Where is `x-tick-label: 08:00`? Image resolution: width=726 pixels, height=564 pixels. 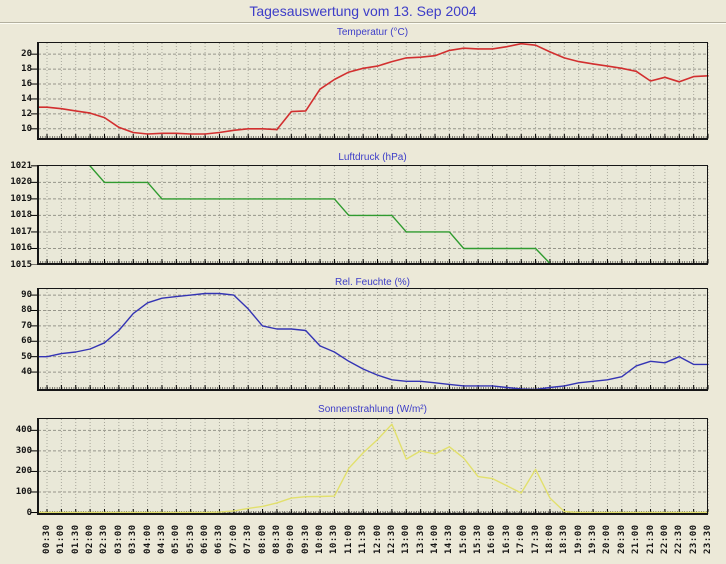 x-tick-label: 08:00 is located at coordinates (262, 539).